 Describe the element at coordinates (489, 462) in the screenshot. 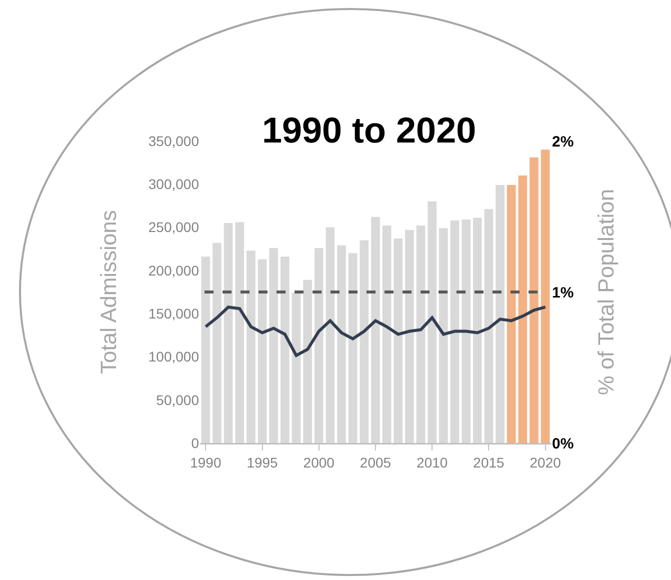

I see `x-tick-label: 2015` at that location.